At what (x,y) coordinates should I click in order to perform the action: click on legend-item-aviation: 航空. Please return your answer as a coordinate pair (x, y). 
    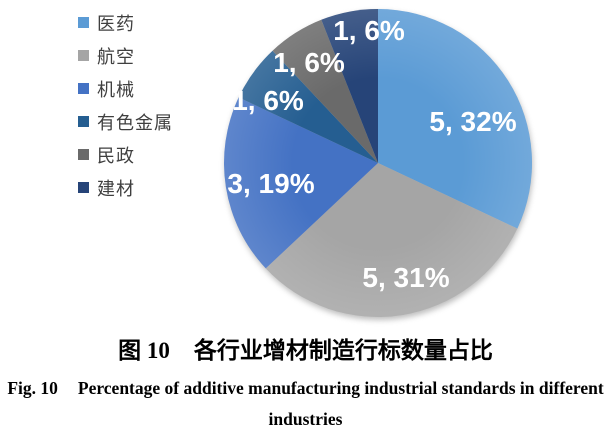
    Looking at the image, I should click on (125, 55).